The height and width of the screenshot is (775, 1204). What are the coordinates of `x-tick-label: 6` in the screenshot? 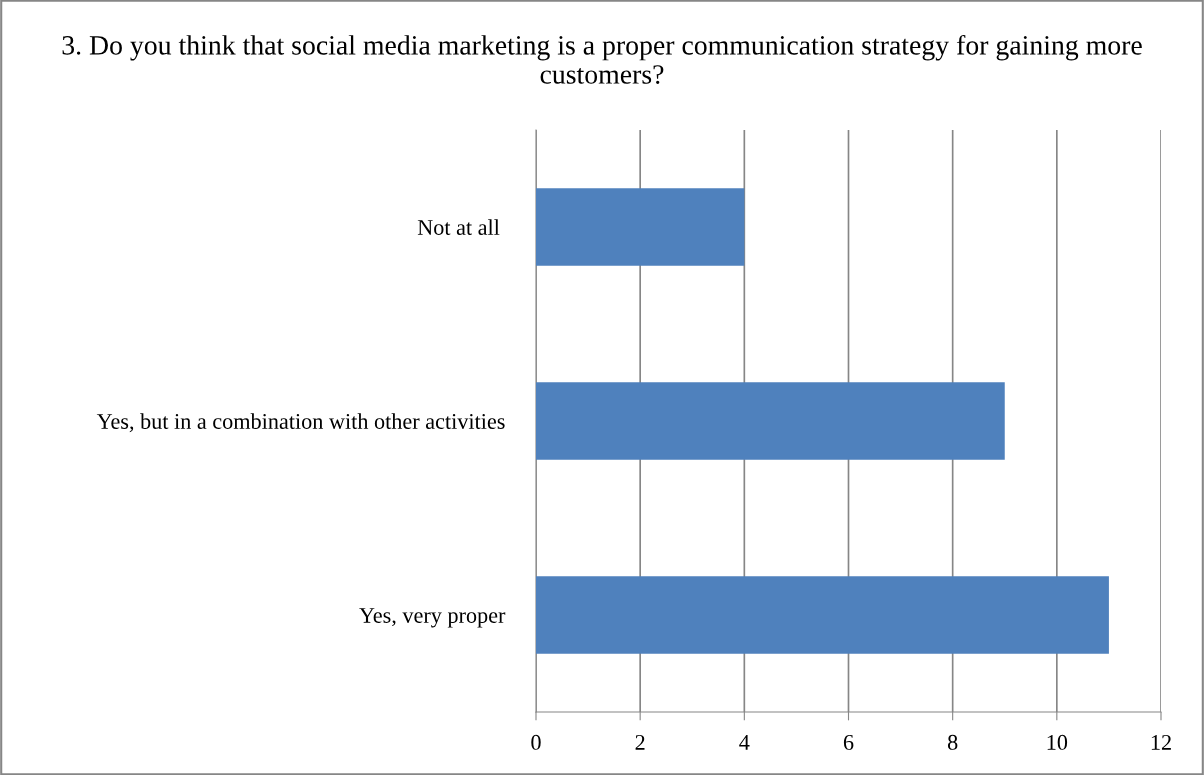 It's located at (848, 742).